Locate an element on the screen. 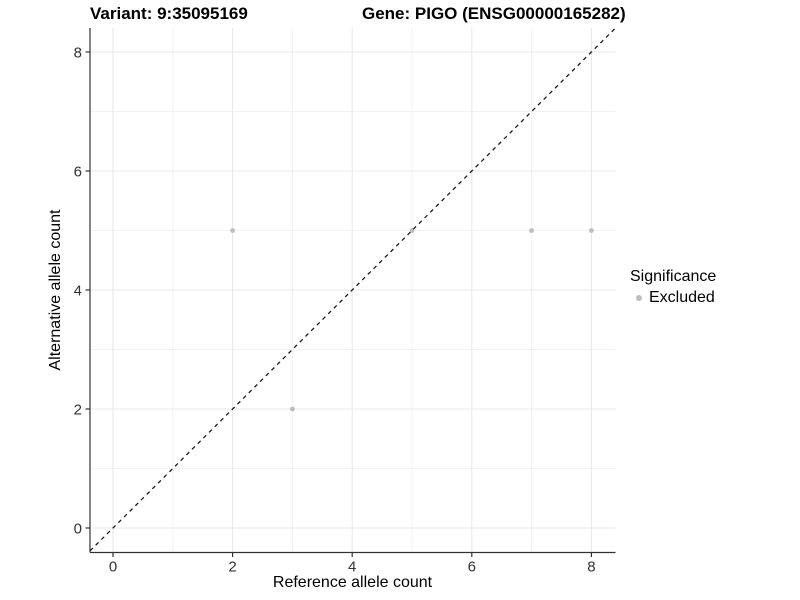 Image resolution: width=800 pixels, height=600 pixels. x-tick-label: 4 is located at coordinates (352, 567).